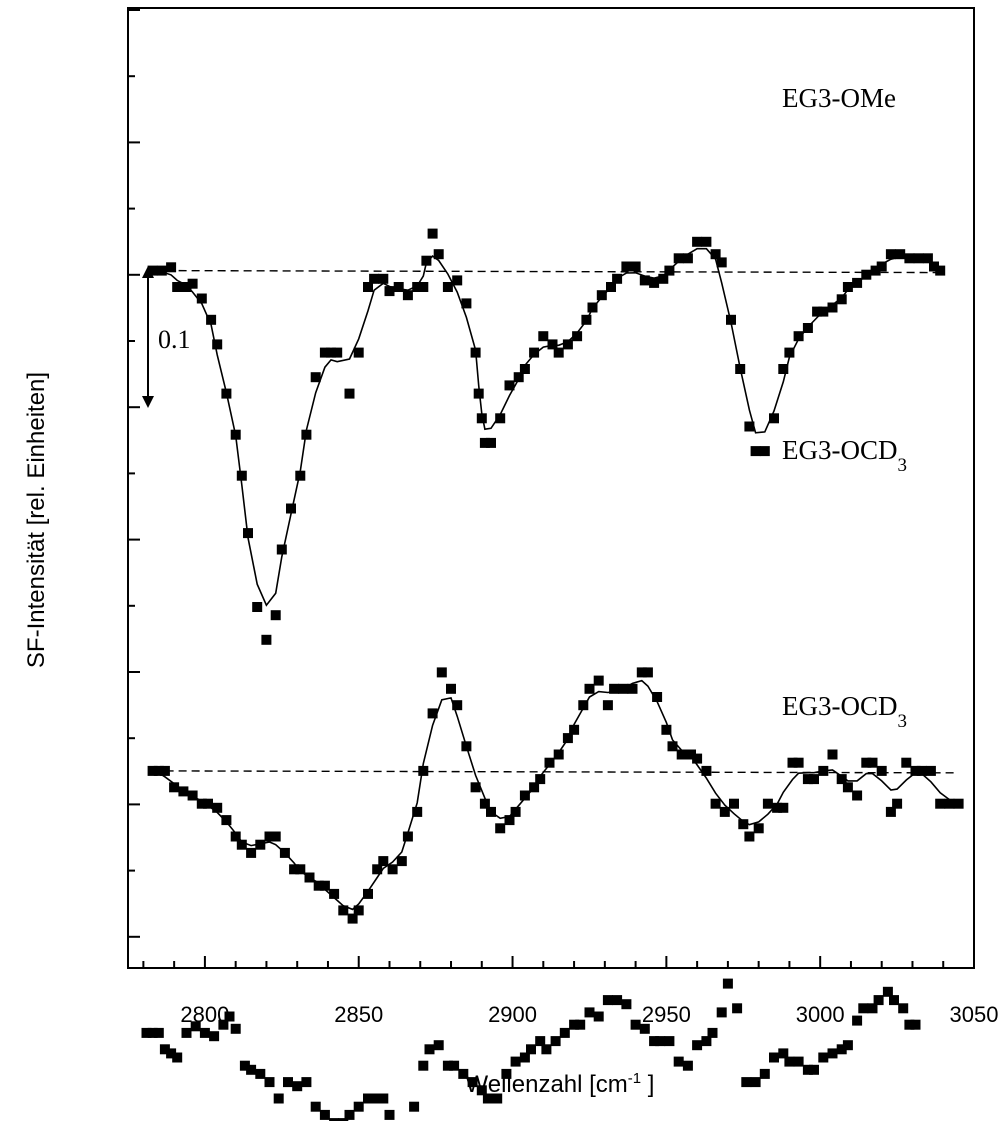 The height and width of the screenshot is (1121, 1004). I want to click on y-axis-ticks, so click(134, 473).